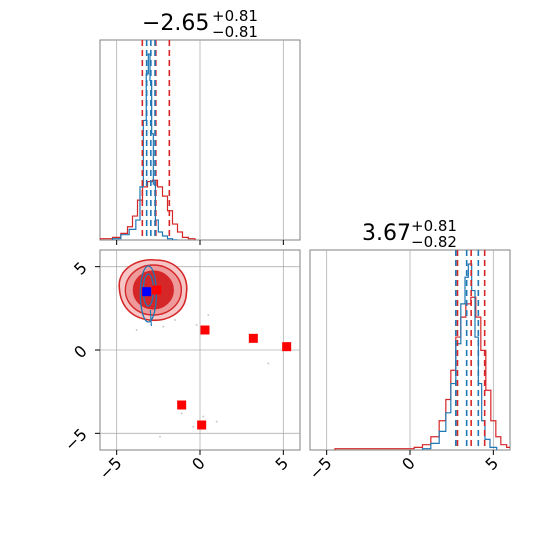 This screenshot has height=550, width=550. I want to click on panel1-title-minus: −0.81, so click(235, 32).